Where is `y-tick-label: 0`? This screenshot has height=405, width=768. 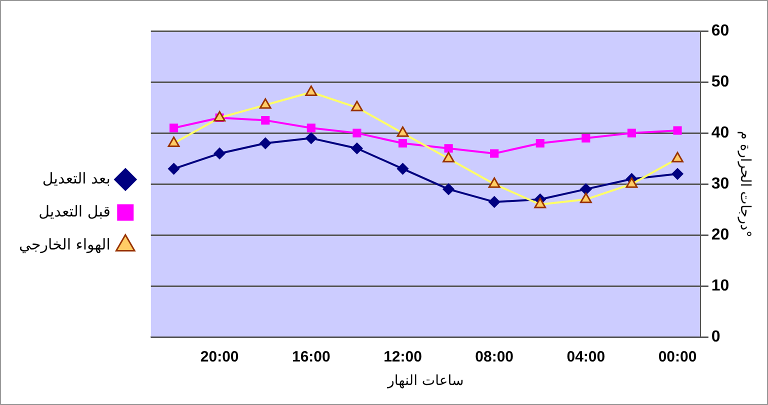
y-tick-label: 0 is located at coordinates (715, 337).